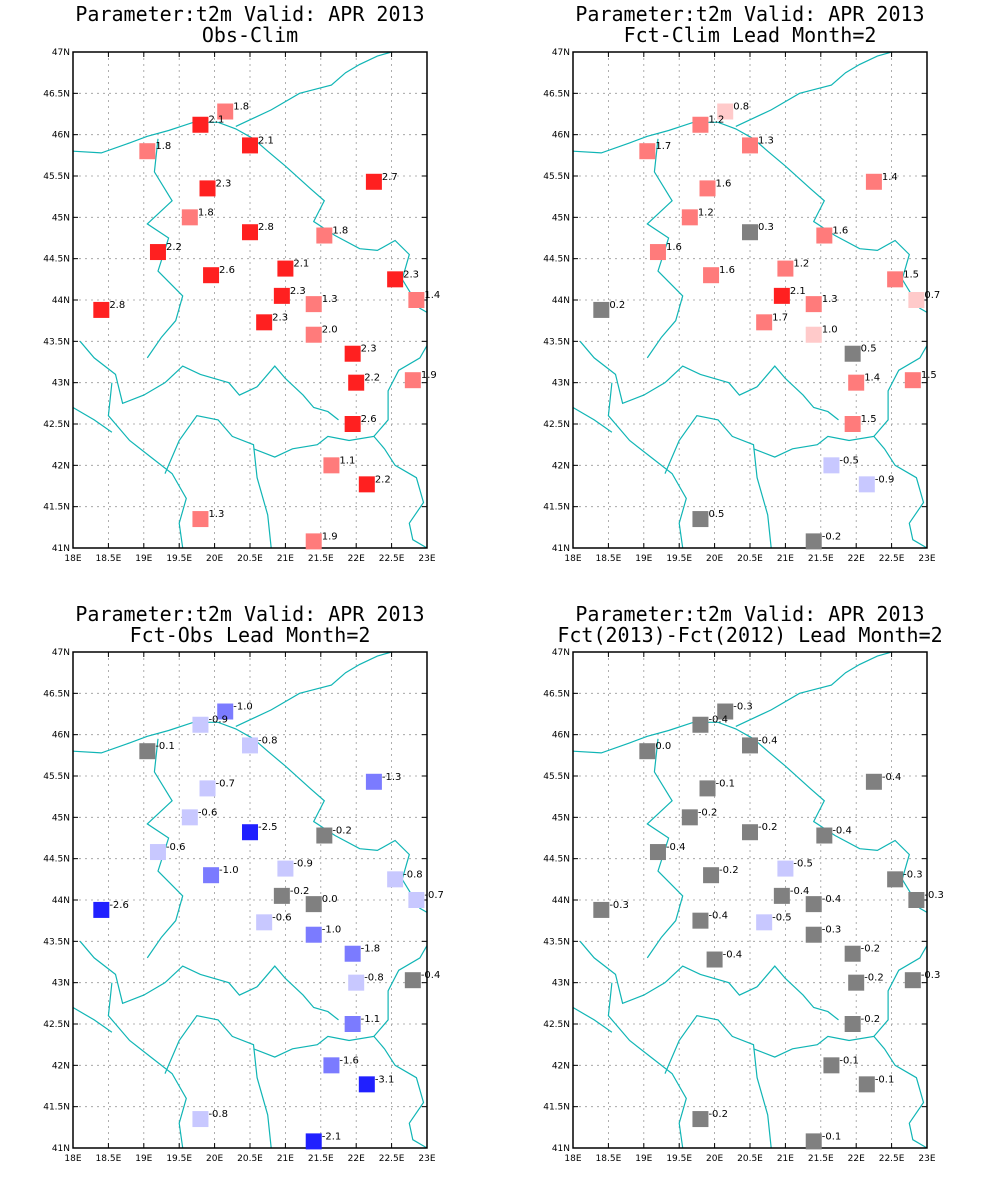 The image size is (1000, 1200). I want to click on lat-tick-label: 45.5N, so click(56, 777).